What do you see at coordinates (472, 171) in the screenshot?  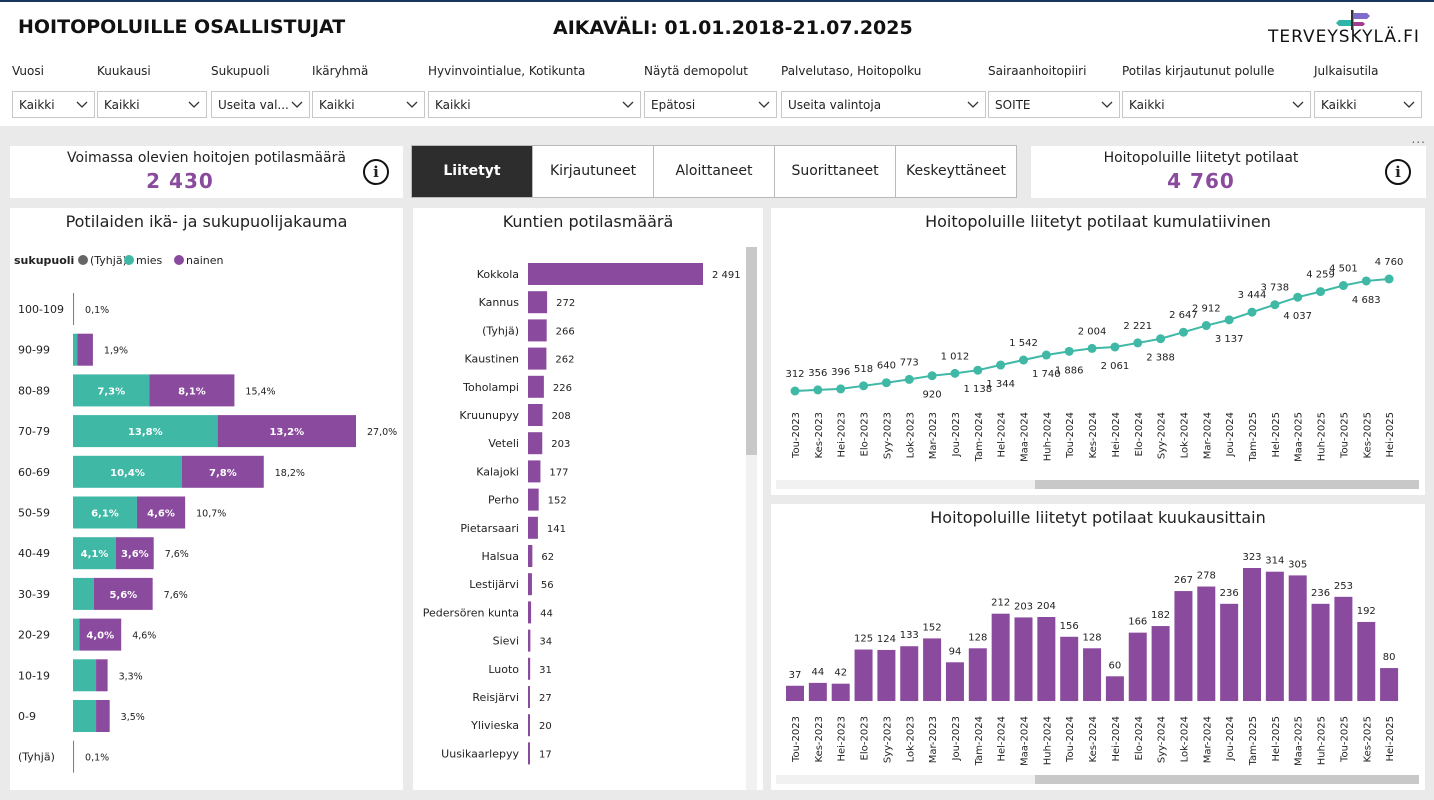 I see `tab-liitetyt: Liitetyt` at bounding box center [472, 171].